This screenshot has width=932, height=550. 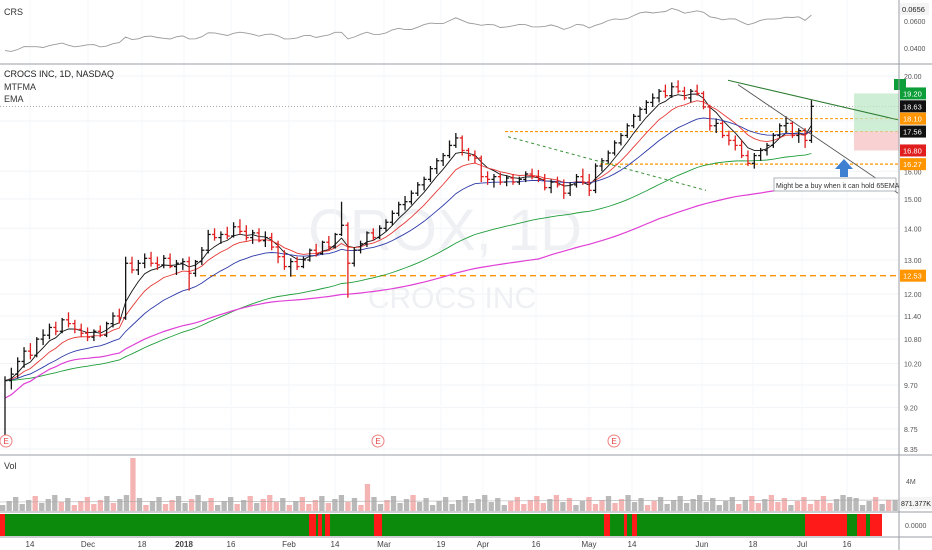 I want to click on trend-strip-panel: 0.0000, so click(x=463, y=525).